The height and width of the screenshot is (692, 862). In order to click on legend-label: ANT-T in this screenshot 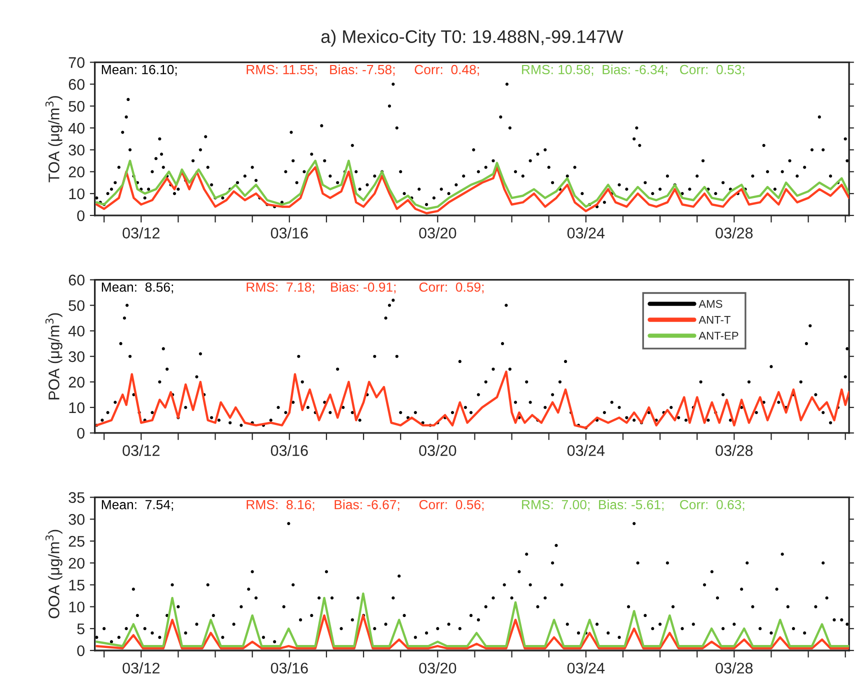, I will do `click(714, 320)`.